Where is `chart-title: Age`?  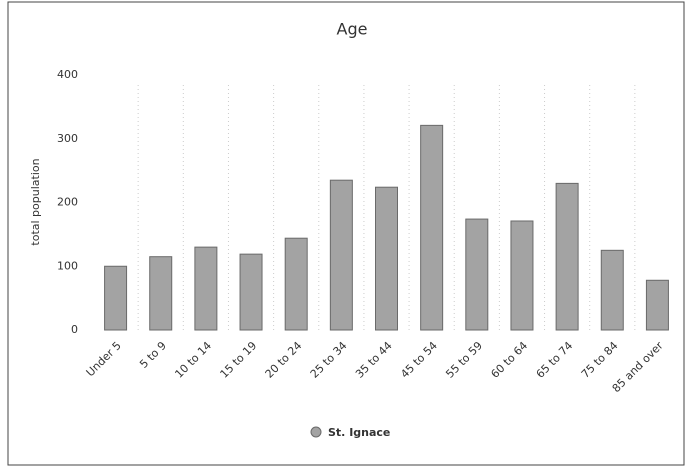 chart-title: Age is located at coordinates (352, 29).